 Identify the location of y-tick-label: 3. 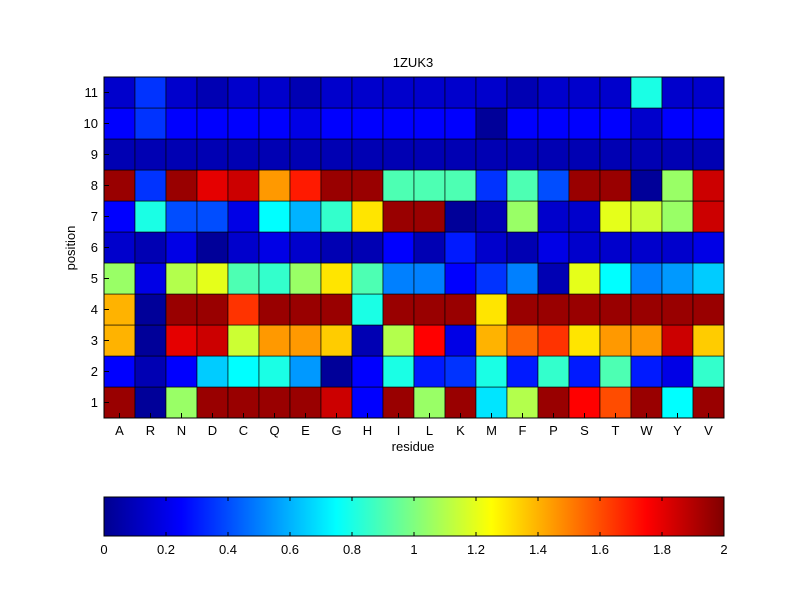
(94, 340).